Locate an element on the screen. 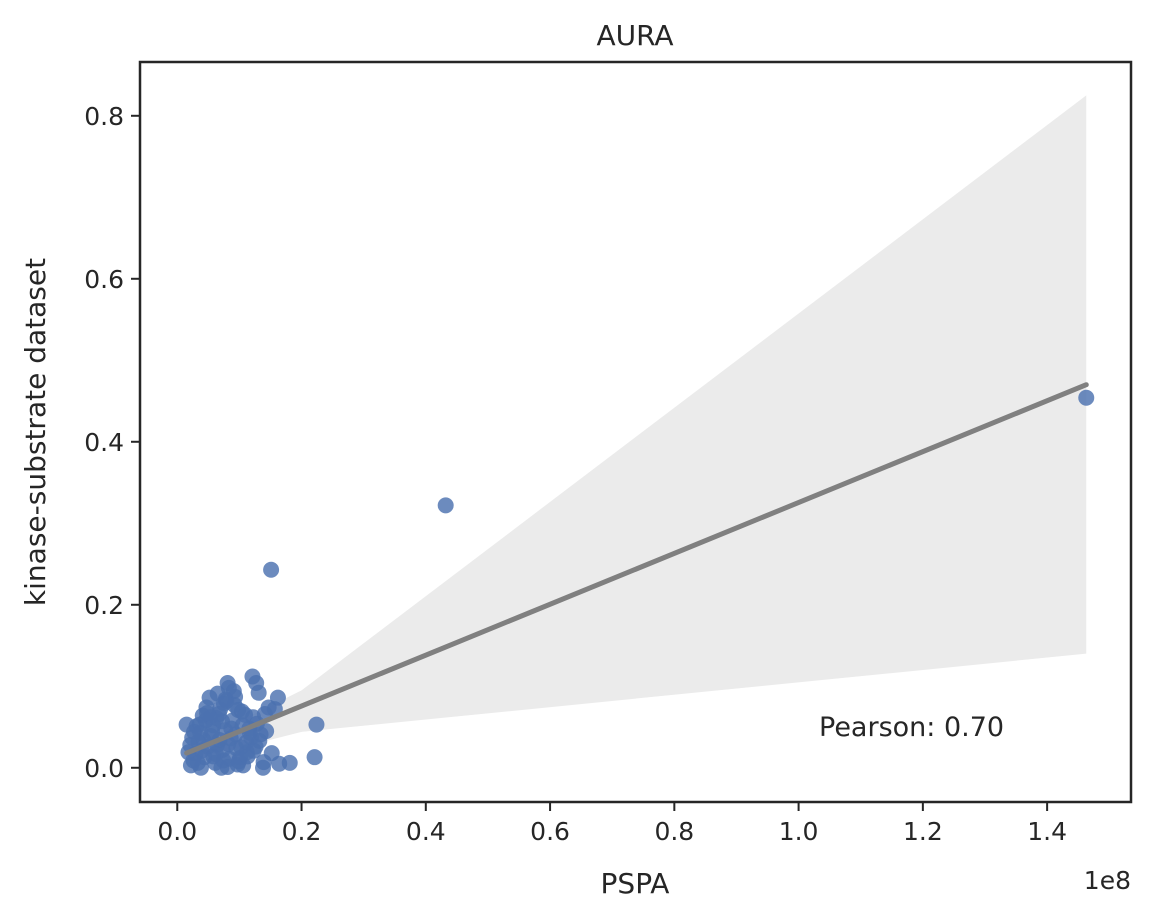 The height and width of the screenshot is (921, 1151). x-tick-label: 1.2 is located at coordinates (923, 831).